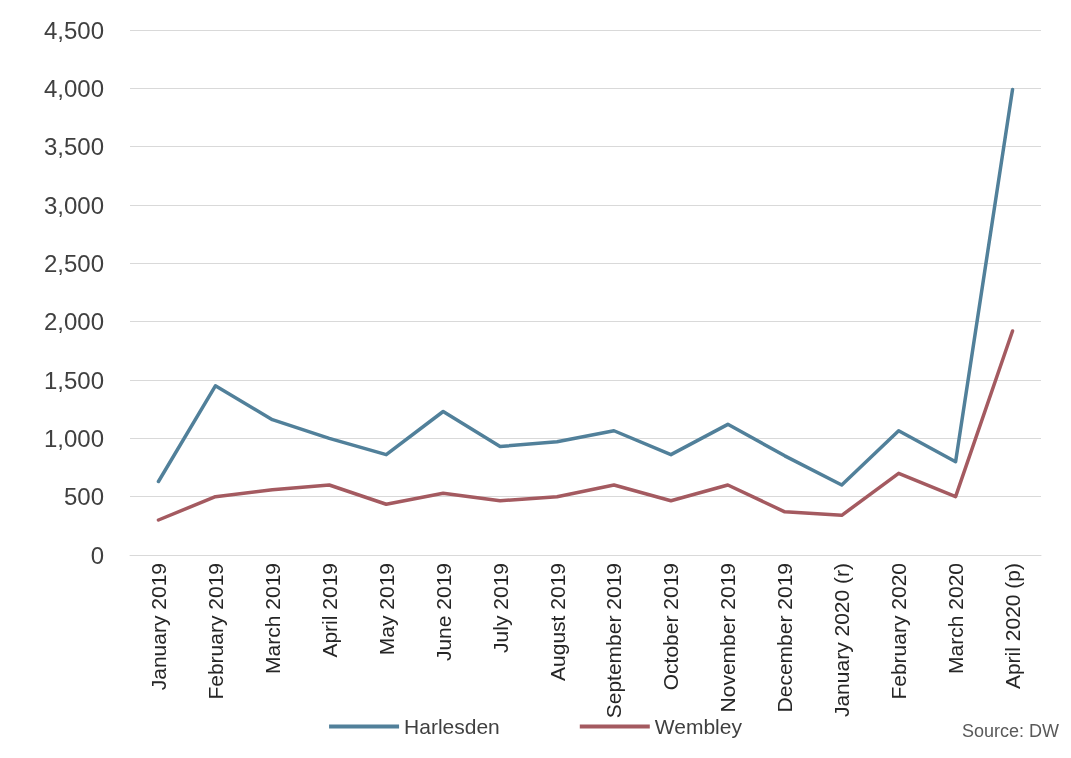  What do you see at coordinates (500, 608) in the screenshot?
I see `x-tick-label: July 2019` at bounding box center [500, 608].